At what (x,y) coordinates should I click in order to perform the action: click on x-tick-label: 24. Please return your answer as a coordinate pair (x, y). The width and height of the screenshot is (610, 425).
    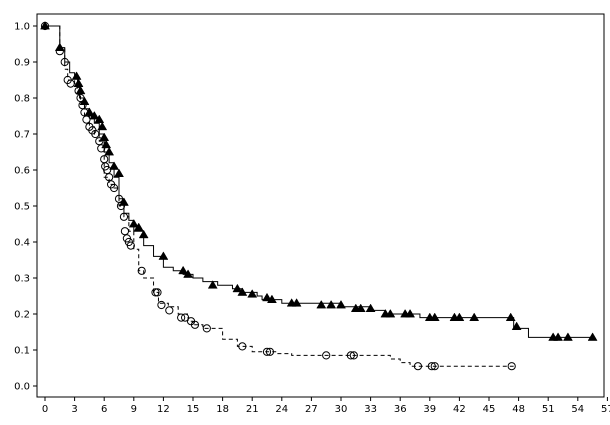
    Looking at the image, I should click on (281, 409).